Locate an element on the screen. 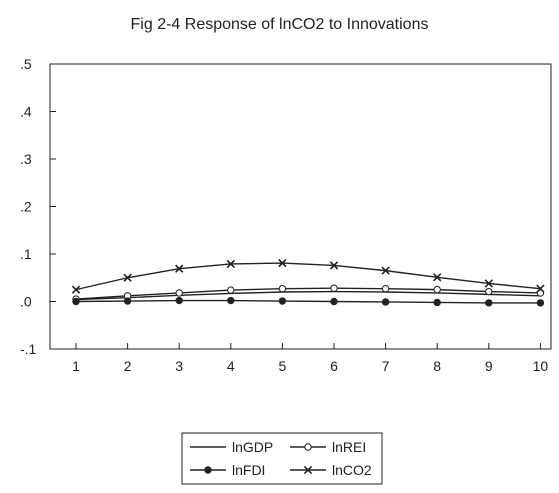  legend-item-lnfdi: lnFDI is located at coordinates (227, 470).